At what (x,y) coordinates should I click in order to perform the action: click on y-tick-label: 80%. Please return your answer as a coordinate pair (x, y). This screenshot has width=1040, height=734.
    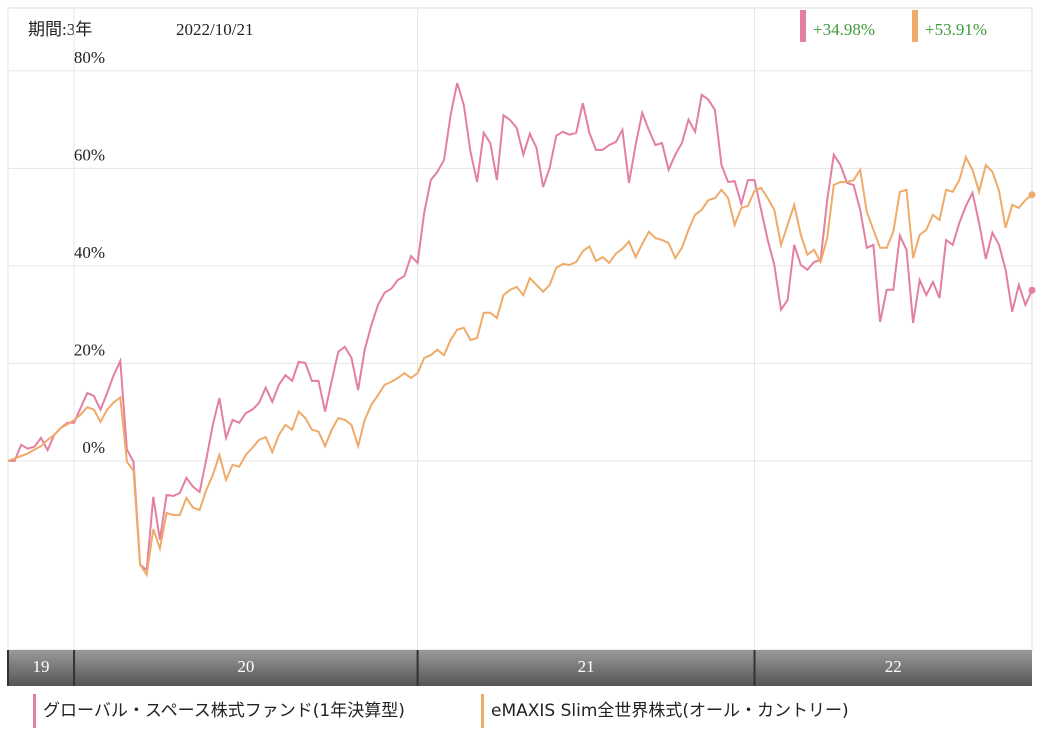
    Looking at the image, I should click on (89, 57).